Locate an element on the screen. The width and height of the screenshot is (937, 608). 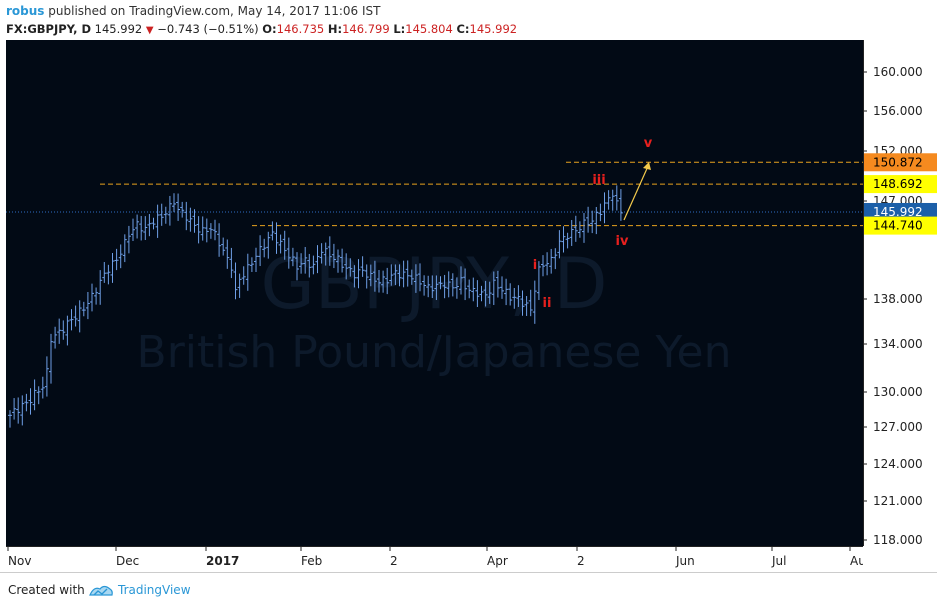
time-tick-label: Apr is located at coordinates (497, 561).